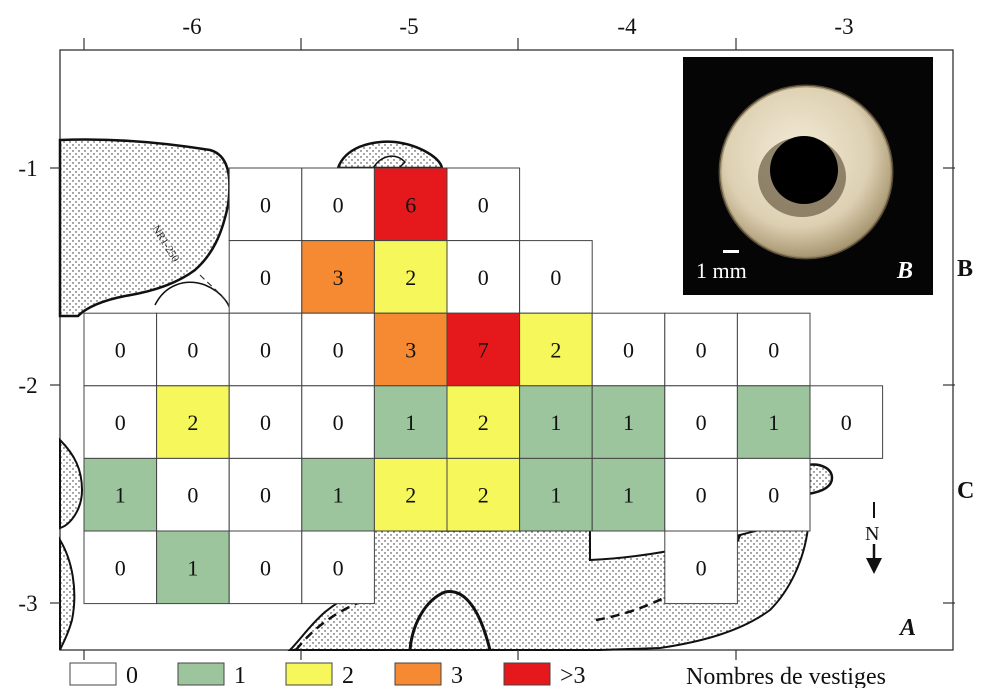 This screenshot has width=982, height=693. I want to click on y-tick-label: -3, so click(27, 603).